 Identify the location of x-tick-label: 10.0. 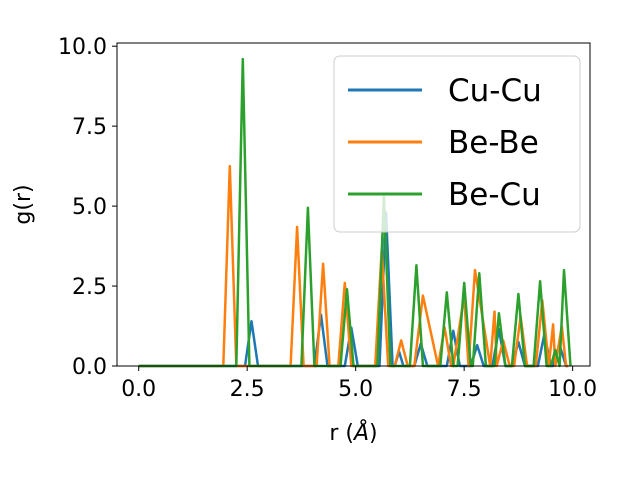
(572, 389).